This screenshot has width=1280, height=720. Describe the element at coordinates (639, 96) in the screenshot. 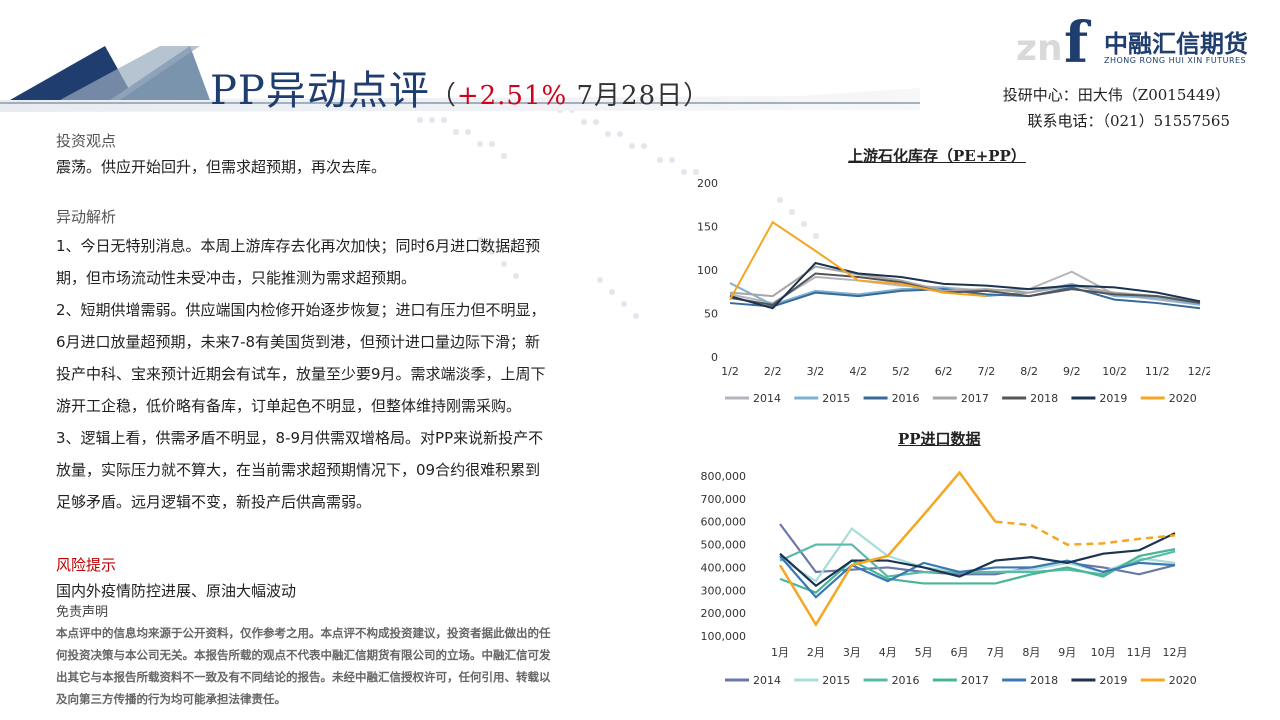

I see `title-date: 7月28日）` at that location.